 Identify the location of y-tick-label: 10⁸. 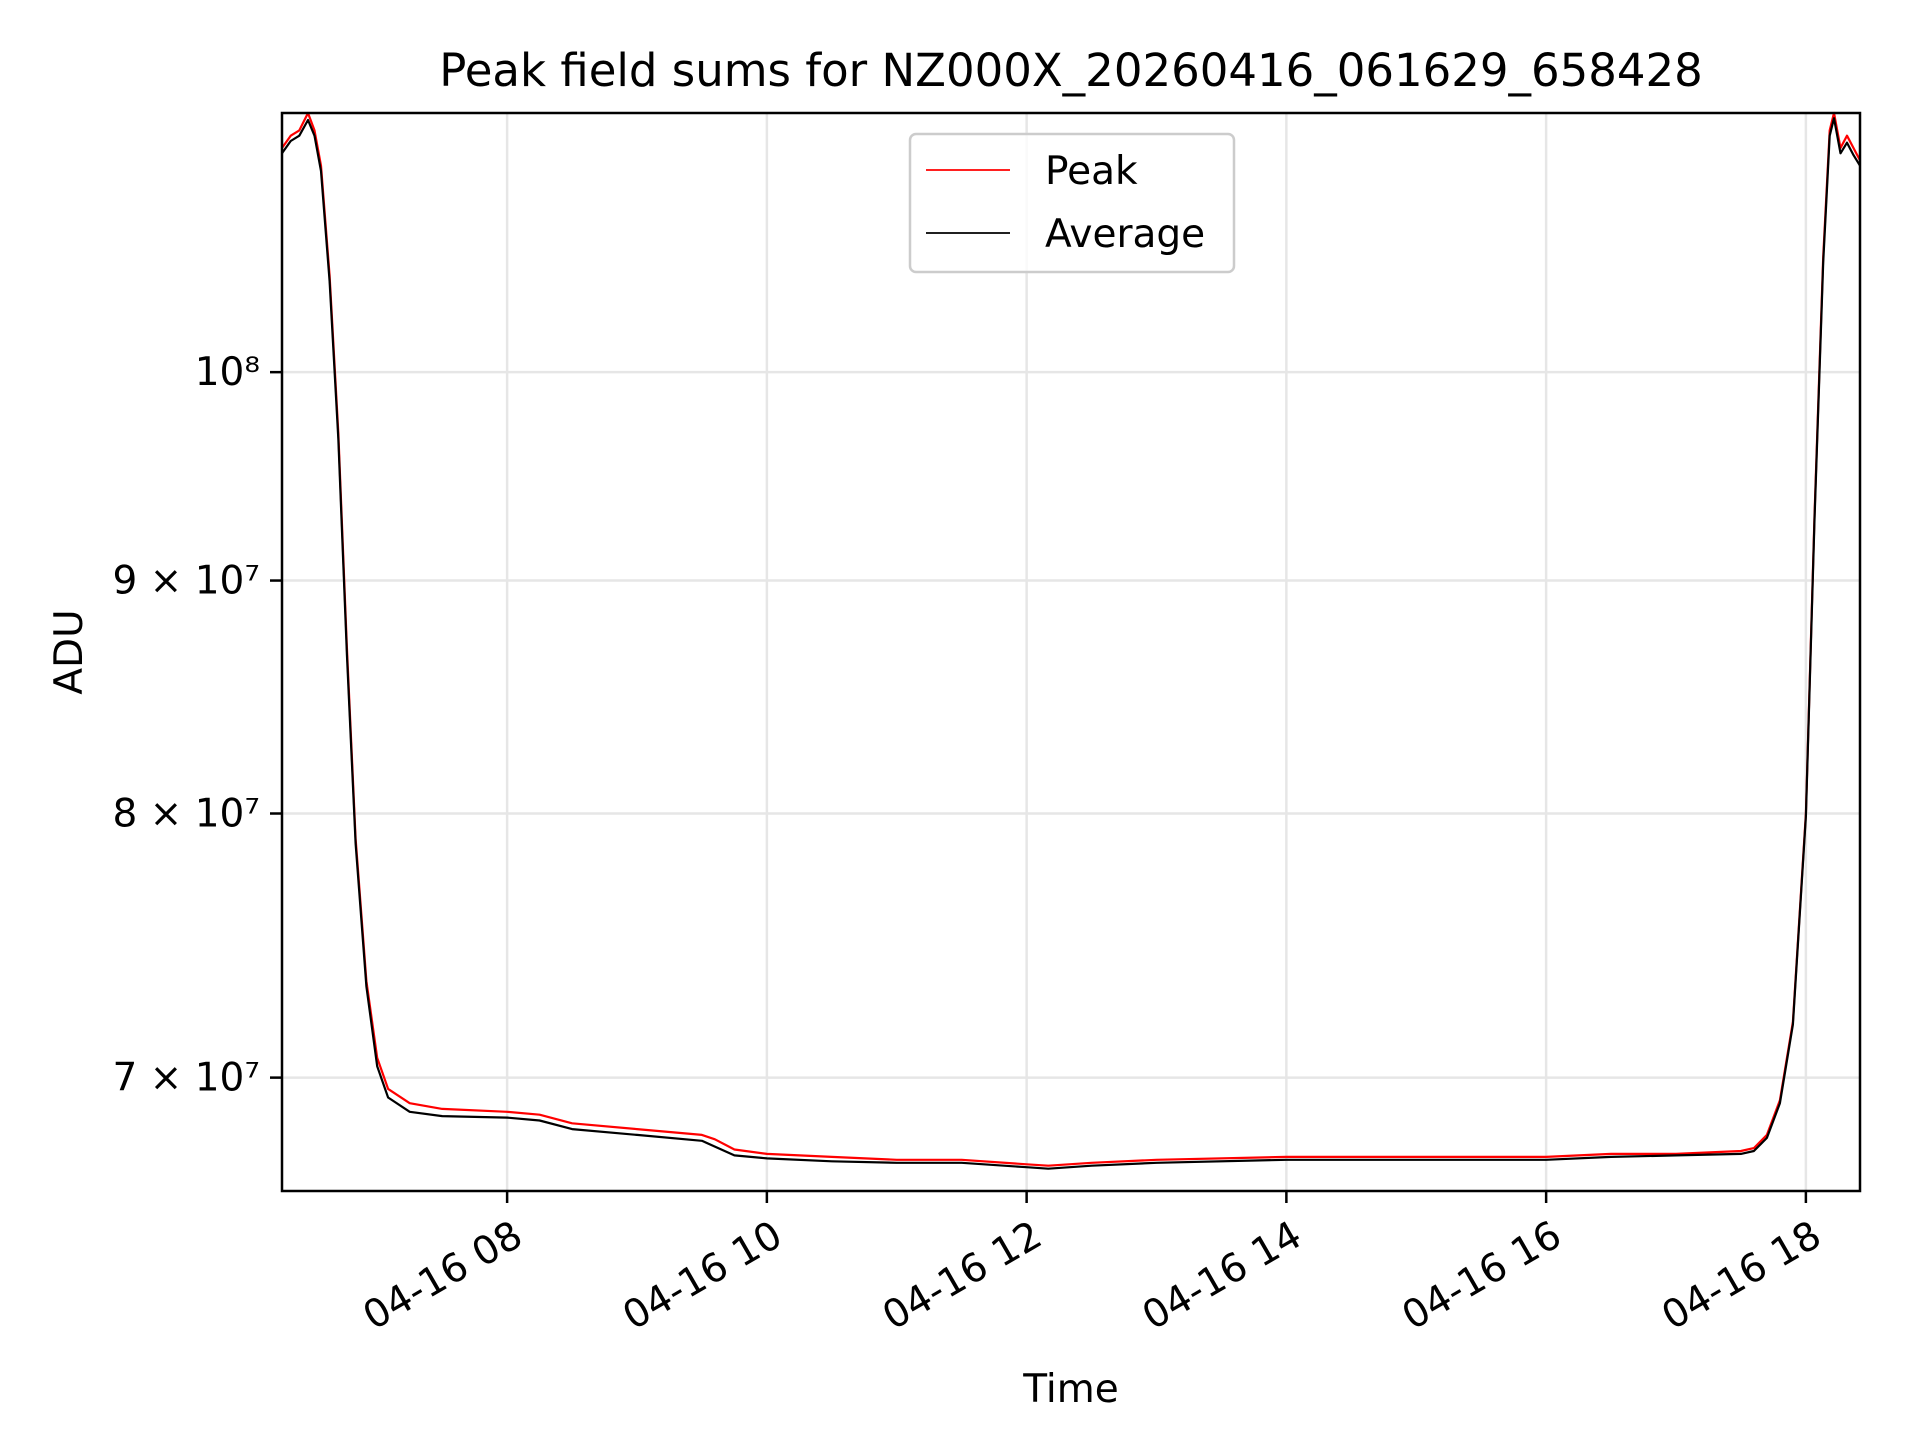
(227, 372).